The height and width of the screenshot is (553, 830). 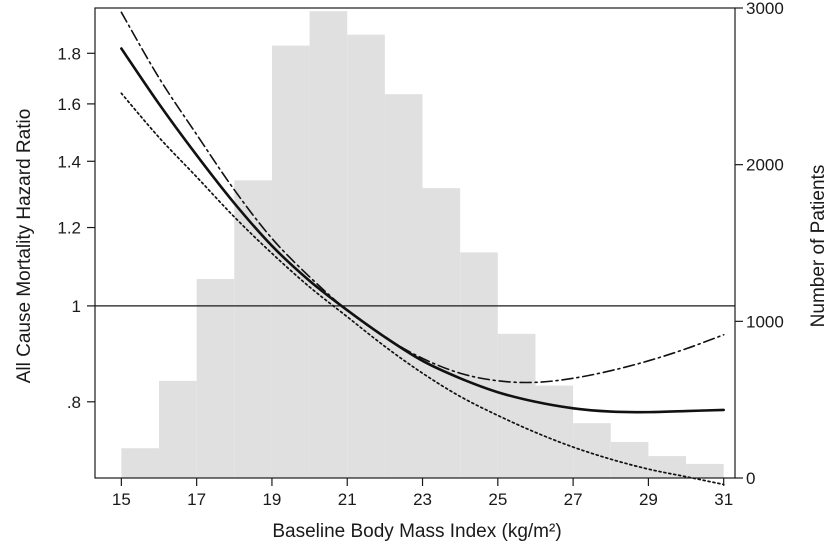 I want to click on x-axis-title: Baseline Body Mass Index (kg/m²), so click(x=416, y=531).